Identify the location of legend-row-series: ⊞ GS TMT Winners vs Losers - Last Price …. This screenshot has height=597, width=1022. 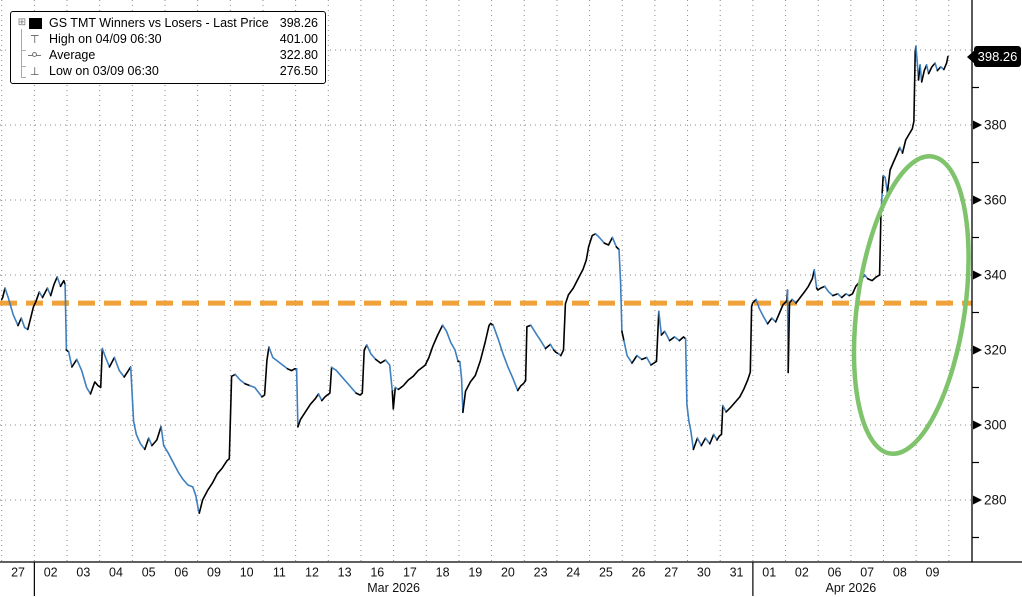
(167, 23).